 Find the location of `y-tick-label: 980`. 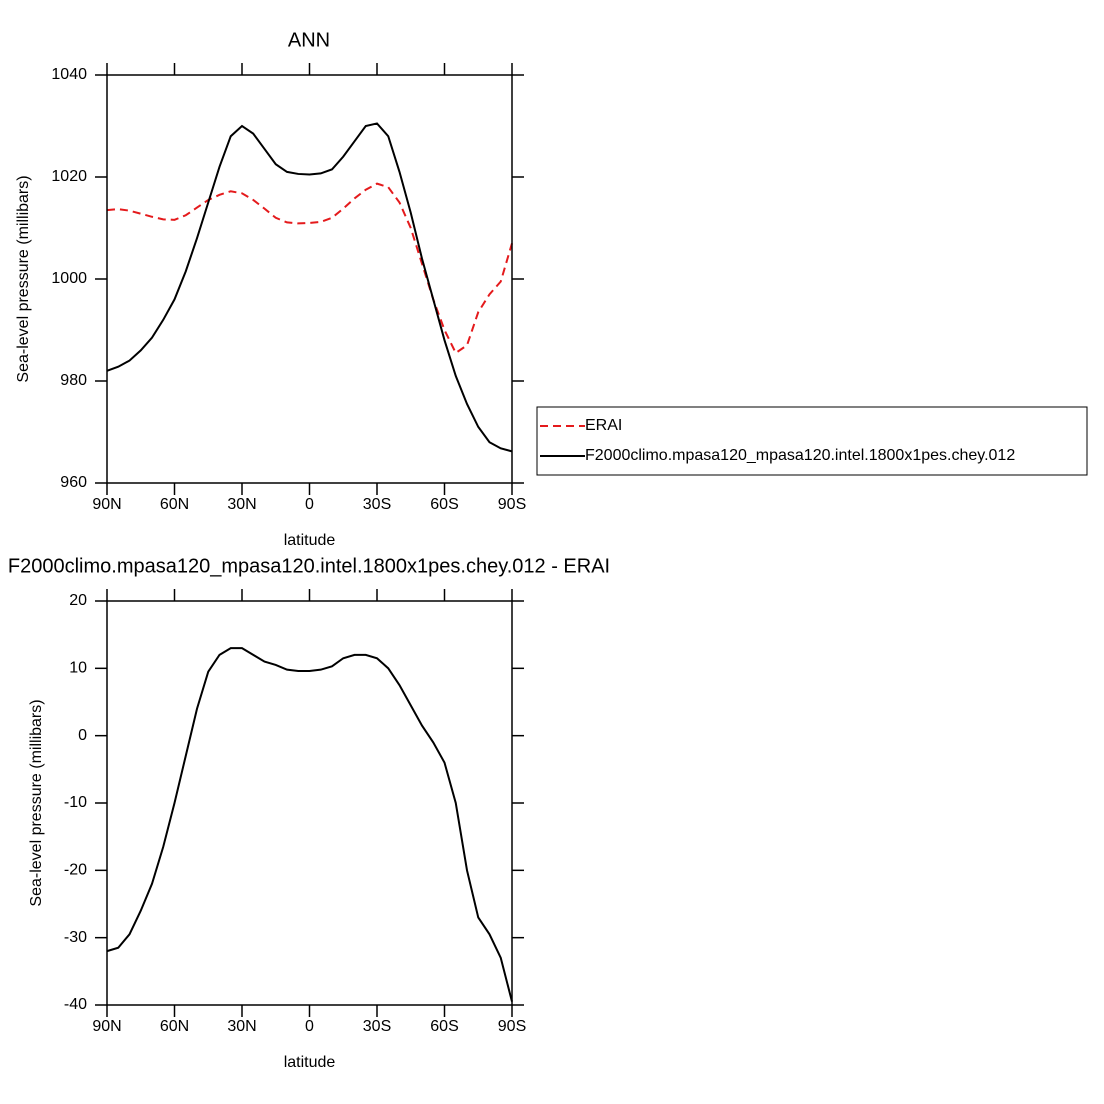

y-tick-label: 980 is located at coordinates (73, 380).